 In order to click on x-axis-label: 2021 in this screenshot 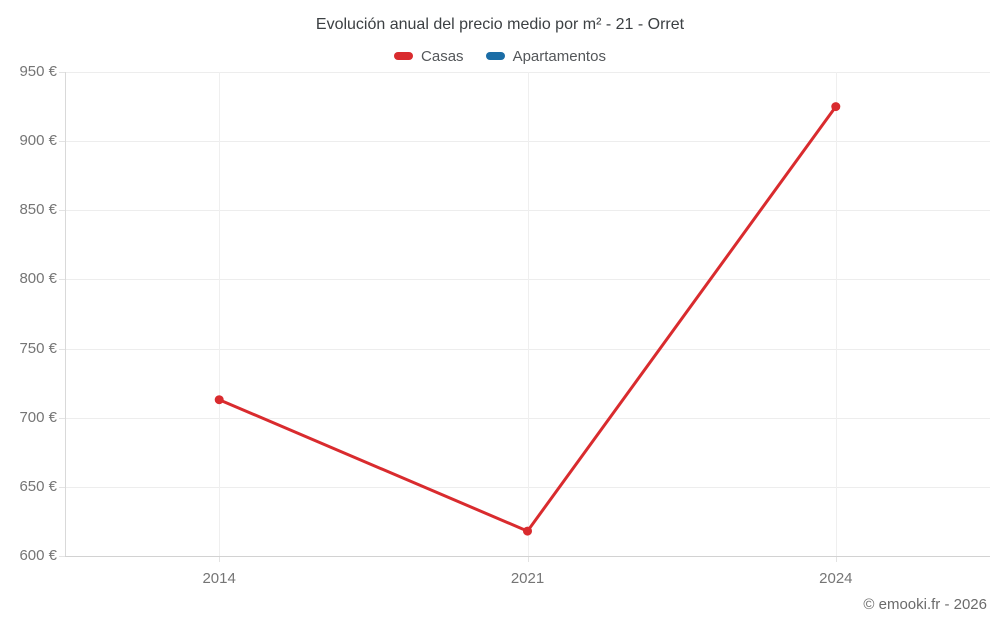, I will do `click(527, 578)`.